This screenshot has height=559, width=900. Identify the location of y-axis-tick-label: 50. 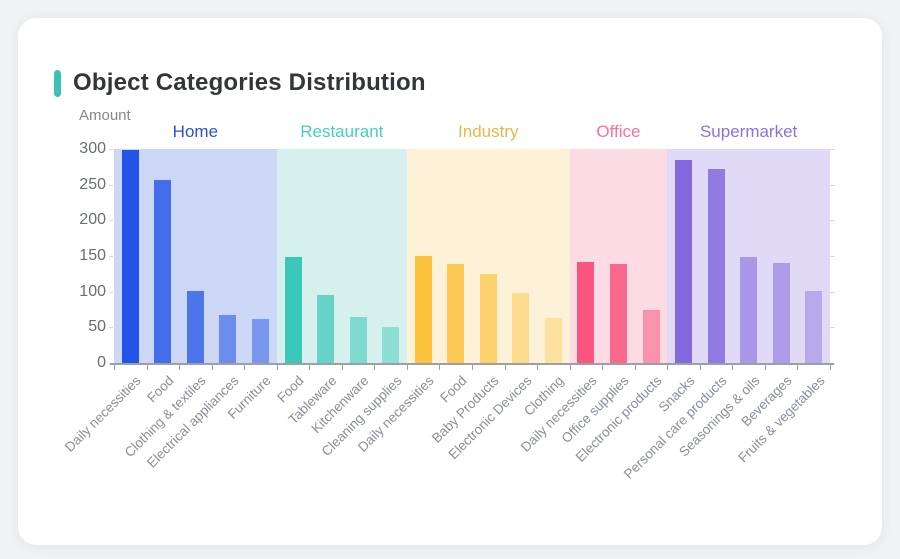
(97, 327).